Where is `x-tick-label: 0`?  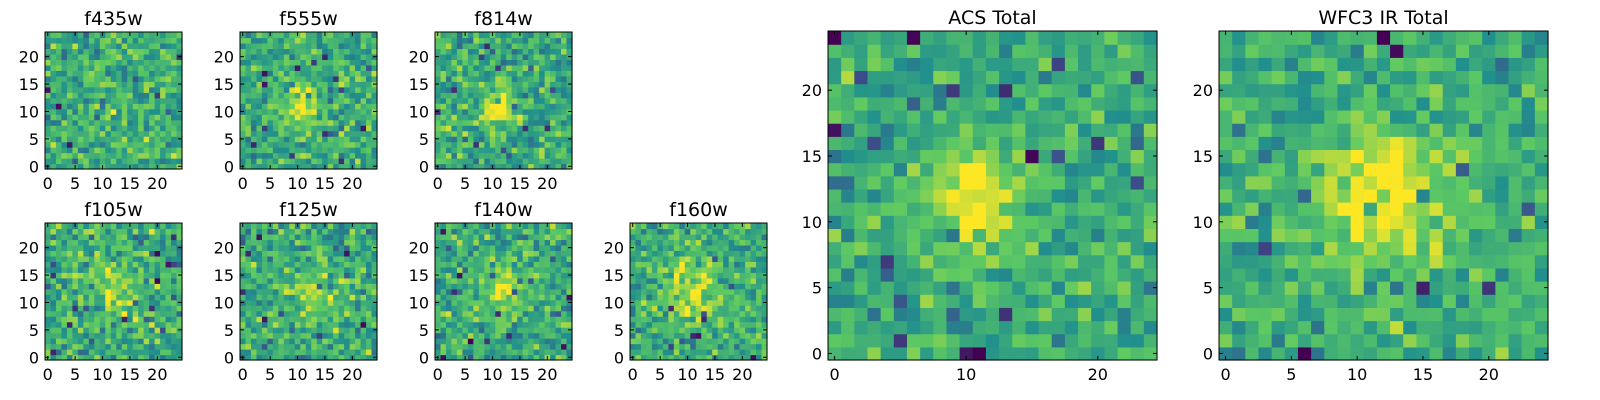 x-tick-label: 0 is located at coordinates (48, 183).